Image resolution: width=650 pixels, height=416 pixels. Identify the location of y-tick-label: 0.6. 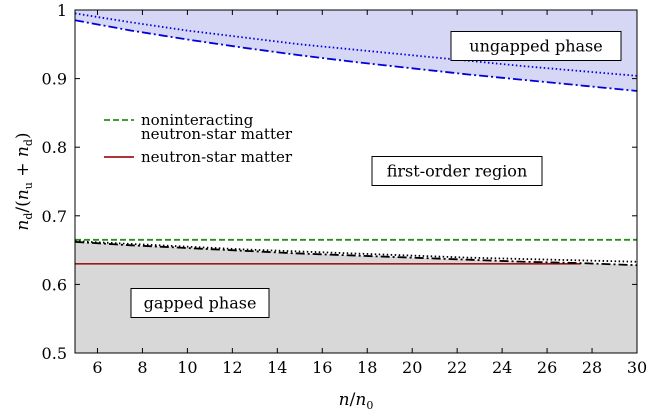
(54, 284).